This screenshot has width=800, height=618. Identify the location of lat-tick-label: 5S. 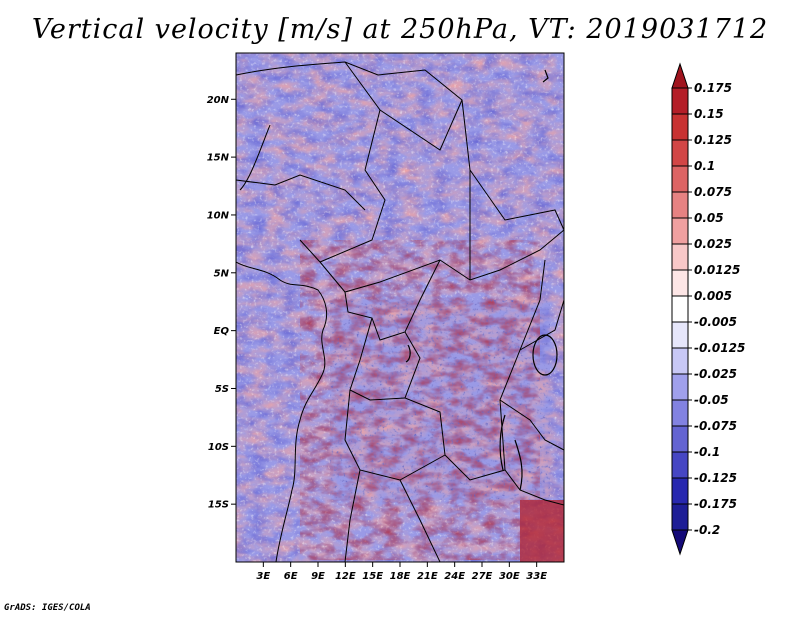
(222, 389).